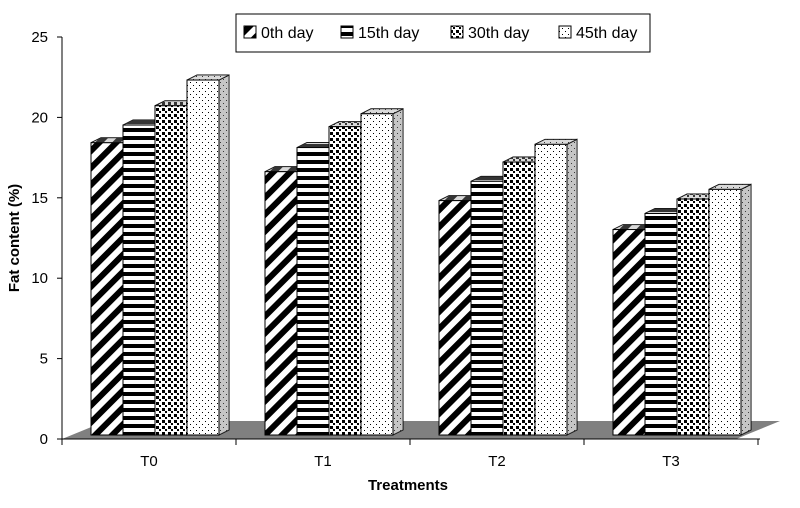 Image resolution: width=800 pixels, height=508 pixels. Describe the element at coordinates (498, 33) in the screenshot. I see `legend-label: 30th day` at that location.